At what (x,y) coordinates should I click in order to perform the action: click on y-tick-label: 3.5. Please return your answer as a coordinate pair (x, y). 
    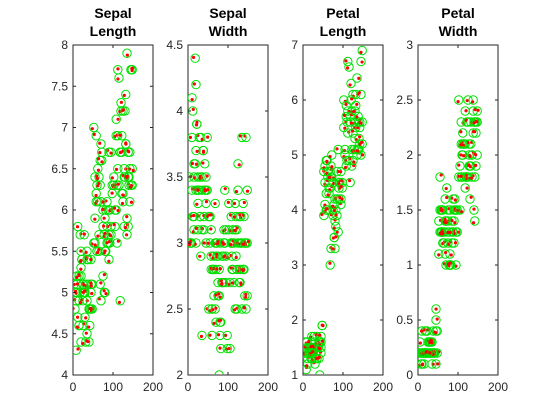
    Looking at the image, I should click on (174, 177).